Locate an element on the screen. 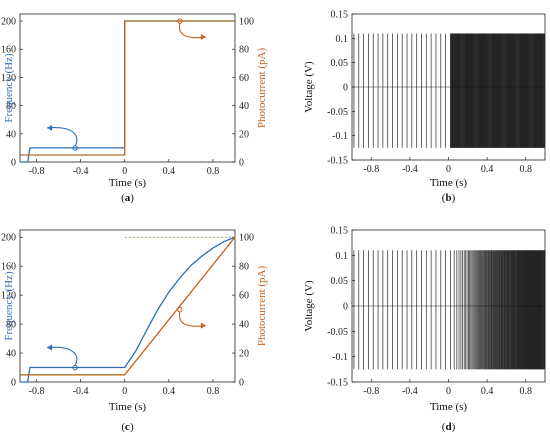 The height and width of the screenshot is (439, 550). y-tick-label: 0.1 is located at coordinates (342, 256).